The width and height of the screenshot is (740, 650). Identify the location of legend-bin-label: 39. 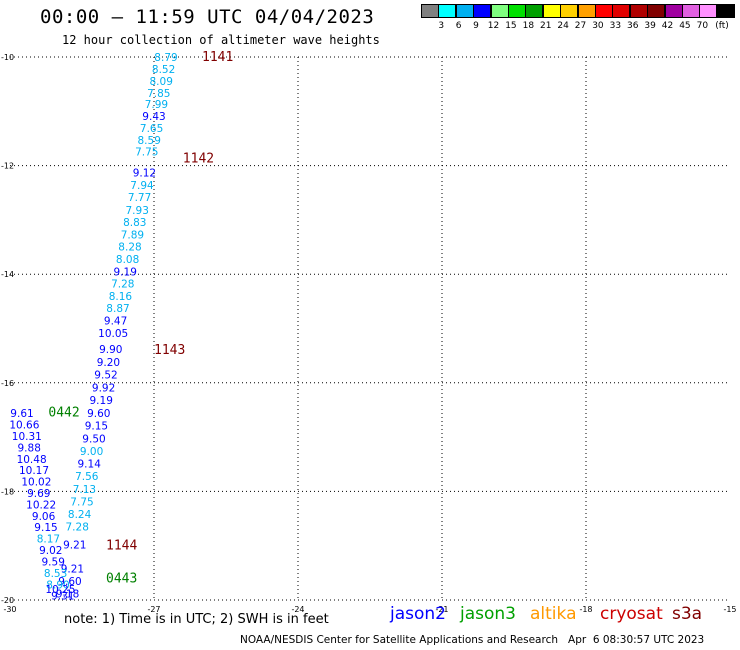
(650, 26).